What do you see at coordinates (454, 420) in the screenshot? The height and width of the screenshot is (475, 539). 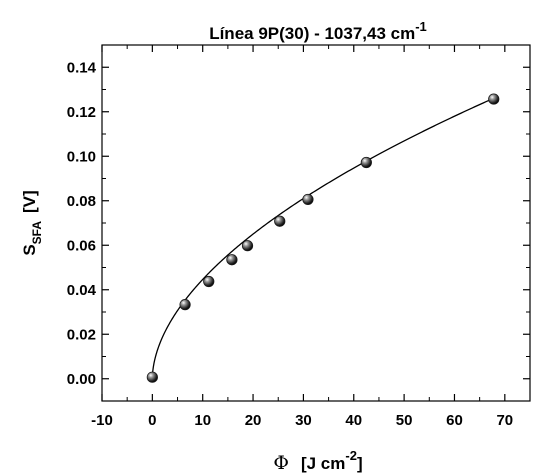 I see `x-tick-label: 60` at bounding box center [454, 420].